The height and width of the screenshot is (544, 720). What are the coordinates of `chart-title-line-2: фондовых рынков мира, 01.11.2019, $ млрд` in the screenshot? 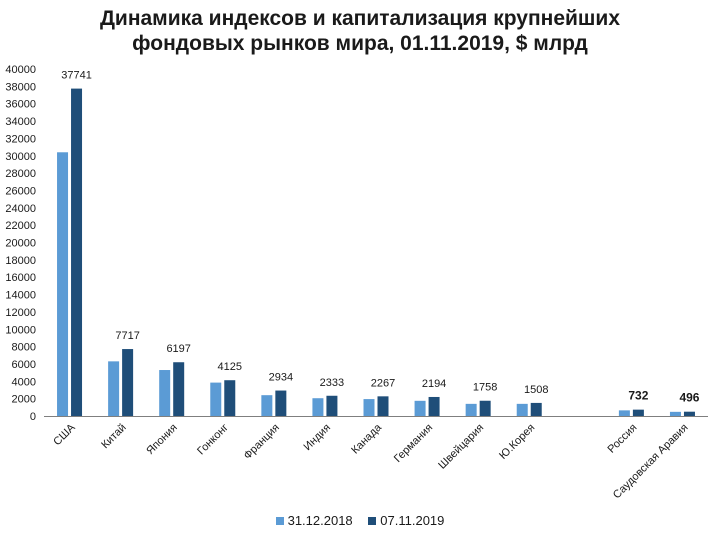 It's located at (360, 43).